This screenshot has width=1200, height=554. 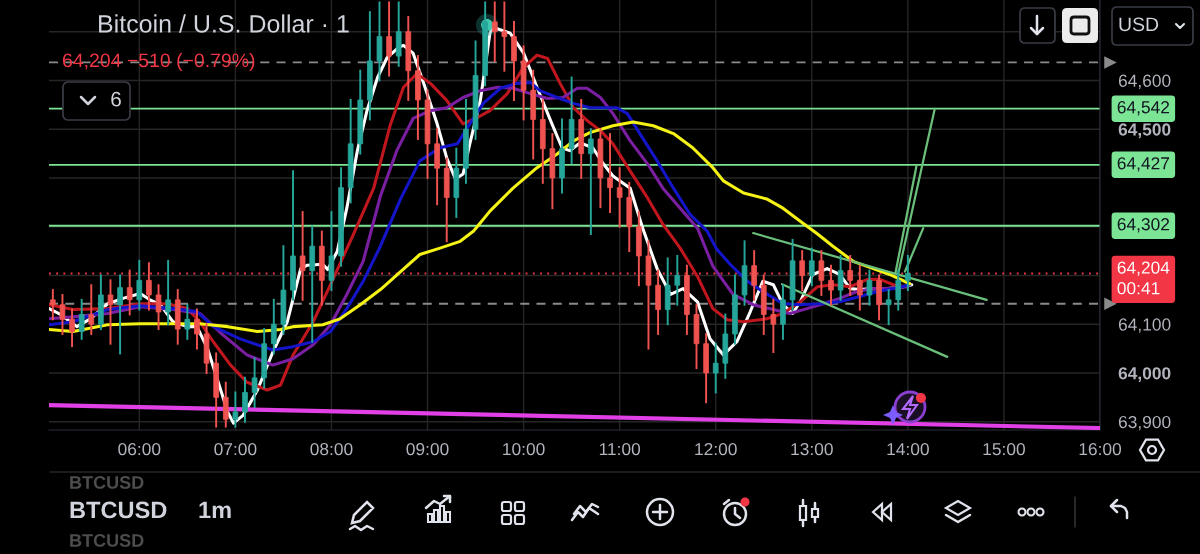 I want to click on x-tick-label: 07:00, so click(x=235, y=449).